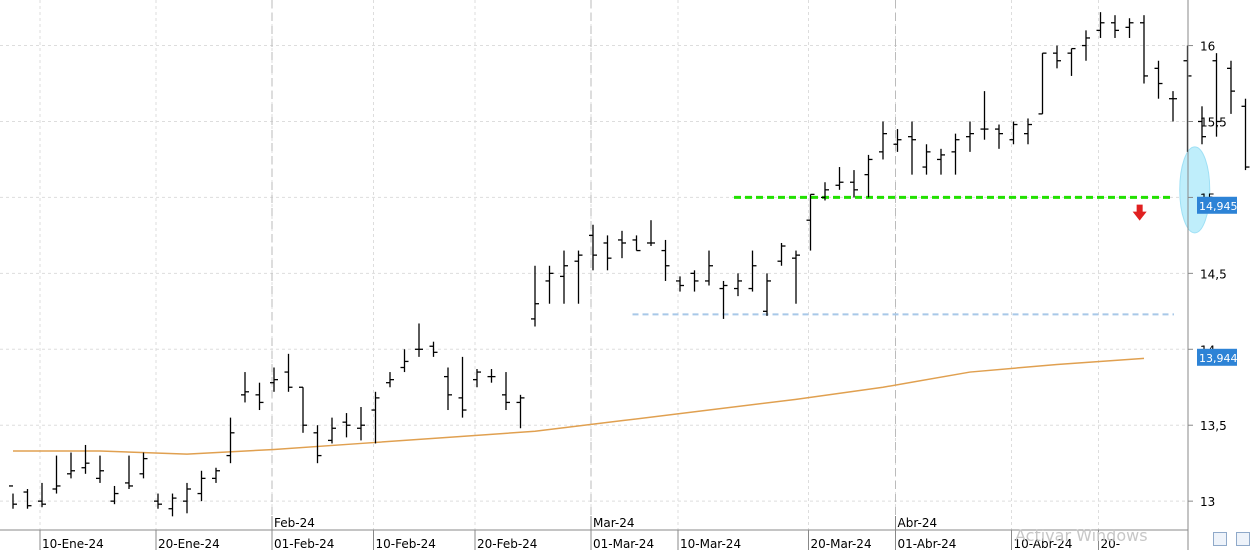 The width and height of the screenshot is (1253, 550). I want to click on x-tick-label: 01-Feb-24, so click(304, 543).